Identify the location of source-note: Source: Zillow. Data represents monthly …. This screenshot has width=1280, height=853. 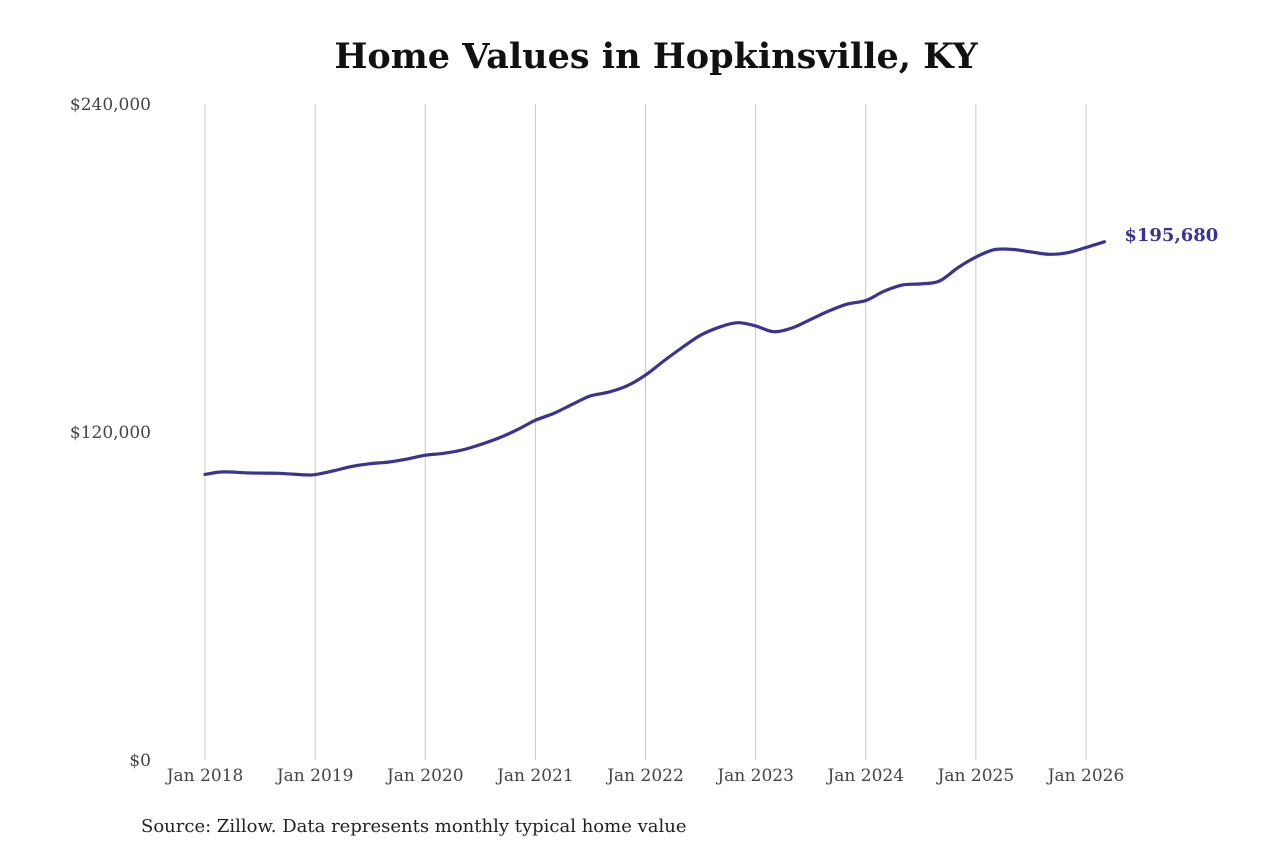
(414, 826).